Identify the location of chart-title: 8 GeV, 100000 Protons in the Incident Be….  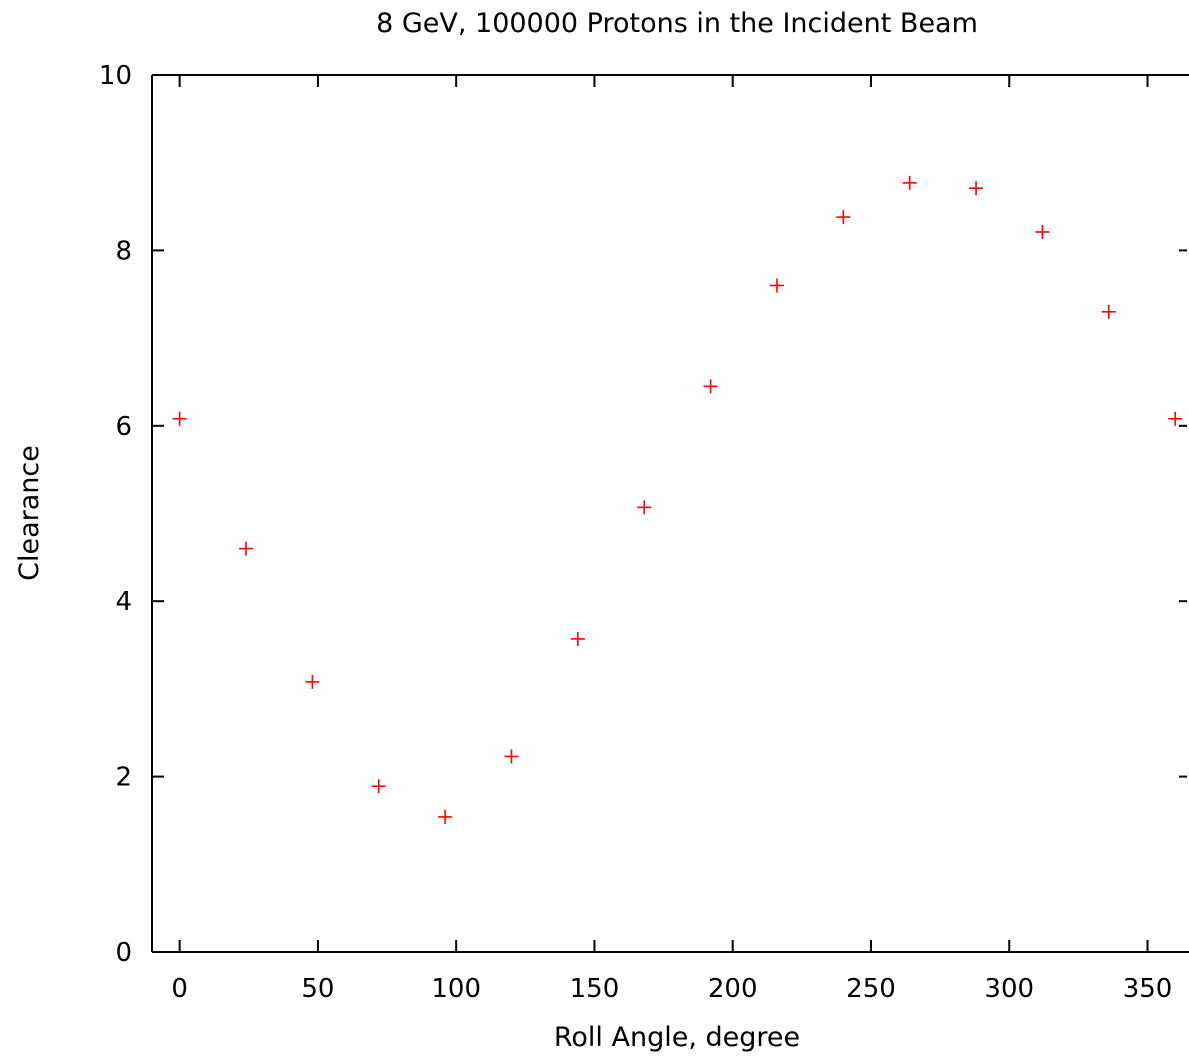
(677, 23).